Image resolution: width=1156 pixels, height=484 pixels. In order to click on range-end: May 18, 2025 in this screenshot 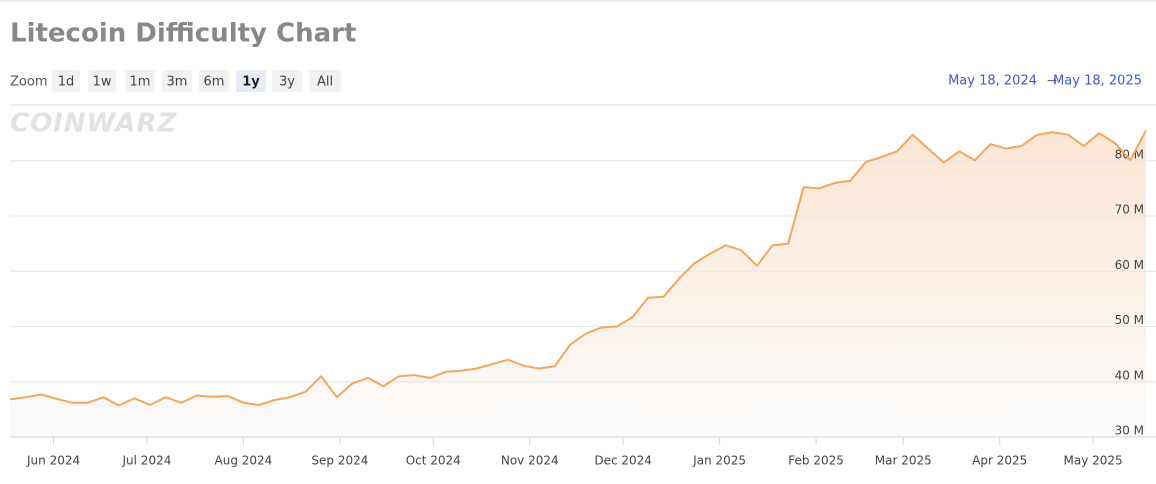, I will do `click(1097, 81)`.